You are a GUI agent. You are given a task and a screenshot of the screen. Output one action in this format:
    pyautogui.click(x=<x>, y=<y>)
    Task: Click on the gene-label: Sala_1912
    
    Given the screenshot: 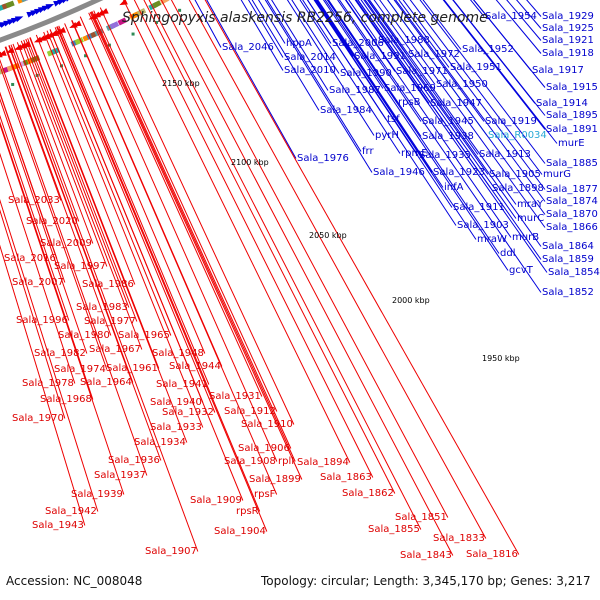 What is the action you would take?
    pyautogui.click(x=250, y=411)
    